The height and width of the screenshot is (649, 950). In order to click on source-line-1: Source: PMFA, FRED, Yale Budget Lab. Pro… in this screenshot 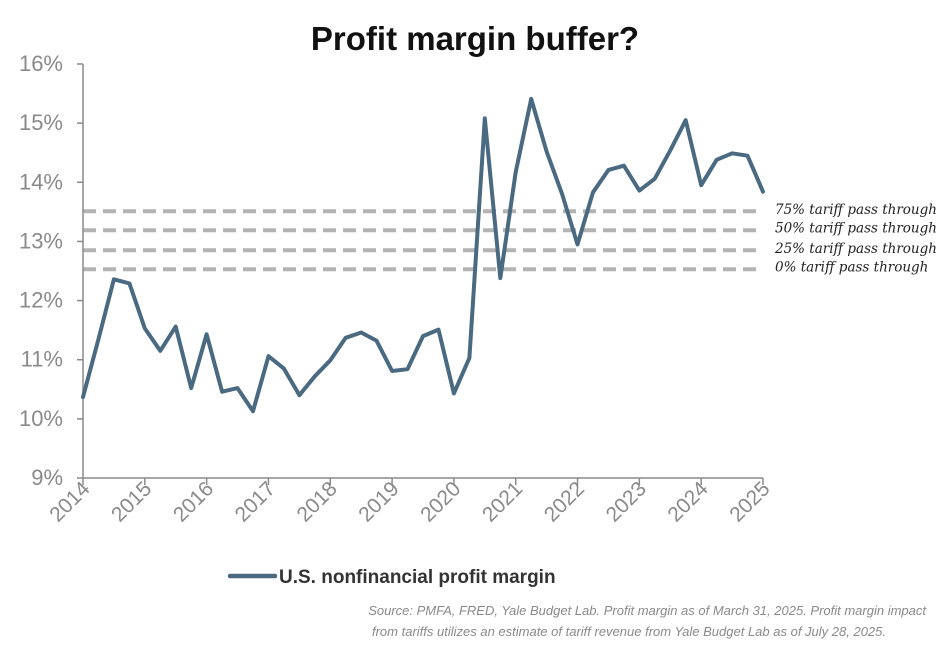, I will do `click(647, 610)`.